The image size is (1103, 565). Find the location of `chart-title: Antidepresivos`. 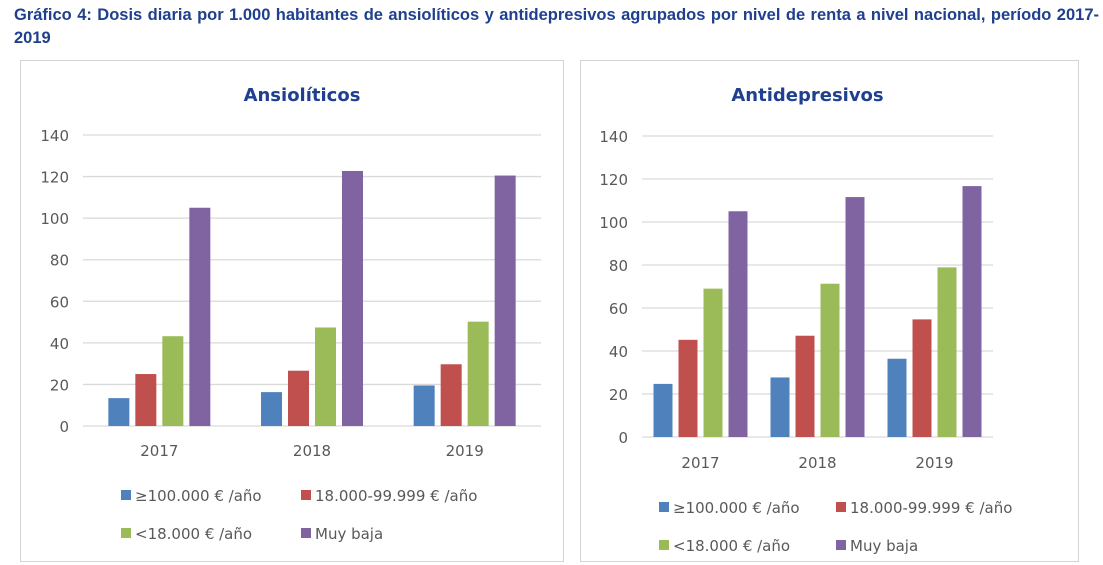

chart-title: Antidepresivos is located at coordinates (807, 95).